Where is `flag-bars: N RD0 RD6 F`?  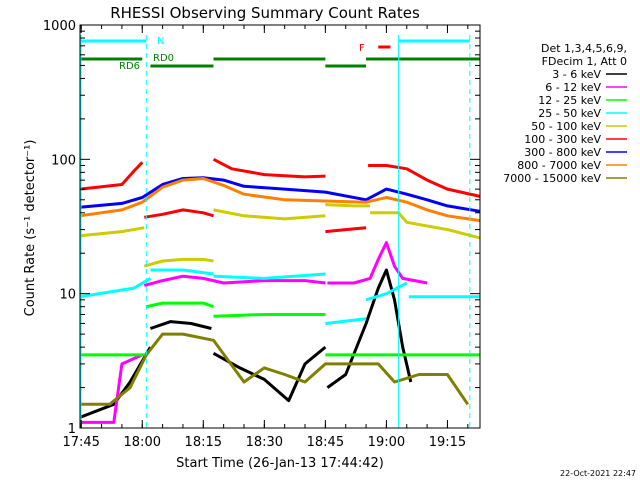
flag-bars: N RD0 RD6 F is located at coordinates (280, 54).